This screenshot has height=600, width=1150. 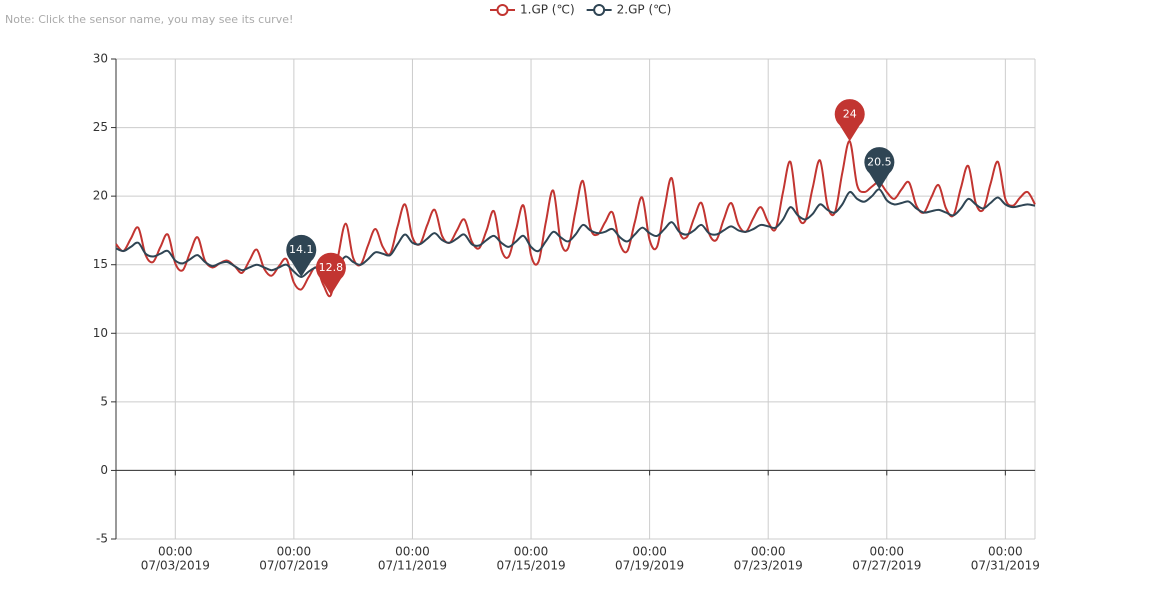 I want to click on mark-label: 12.8, so click(x=331, y=267).